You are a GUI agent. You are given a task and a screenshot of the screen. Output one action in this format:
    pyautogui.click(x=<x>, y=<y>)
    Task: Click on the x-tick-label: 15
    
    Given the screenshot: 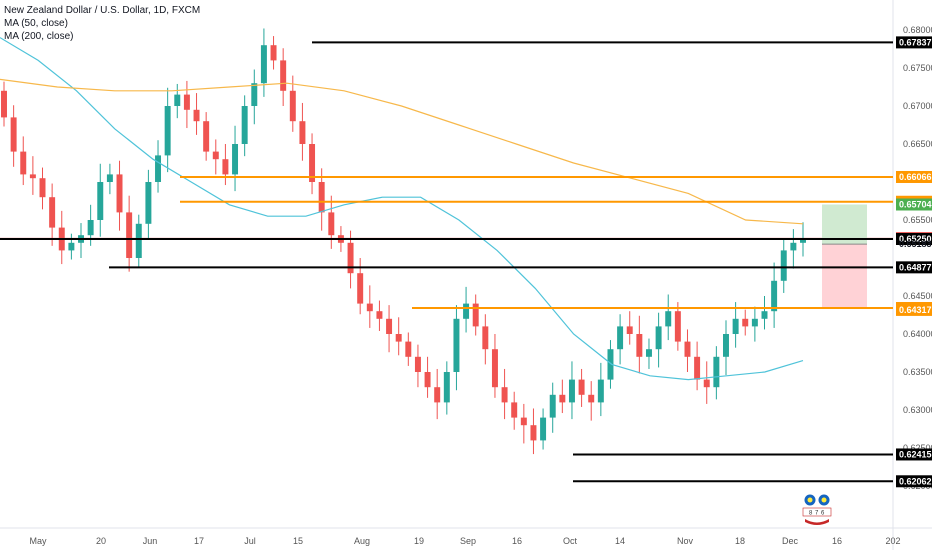 What is the action you would take?
    pyautogui.click(x=298, y=541)
    